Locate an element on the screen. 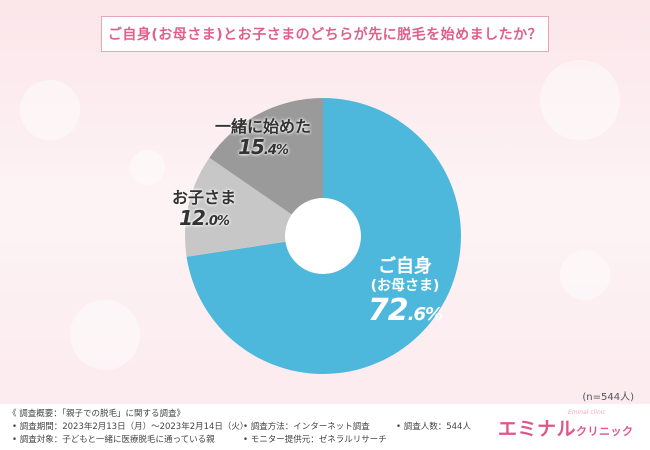 The width and height of the screenshot is (650, 450). brand-logo-main: エミナル is located at coordinates (537, 429).